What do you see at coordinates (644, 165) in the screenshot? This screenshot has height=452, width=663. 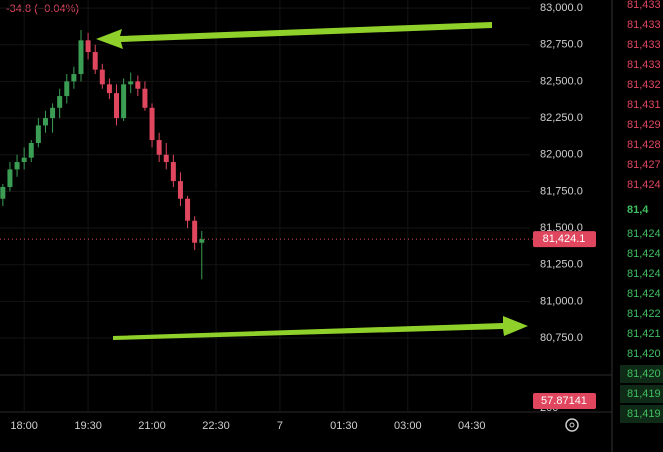 I see `ask-price: 81,427` at bounding box center [644, 165].